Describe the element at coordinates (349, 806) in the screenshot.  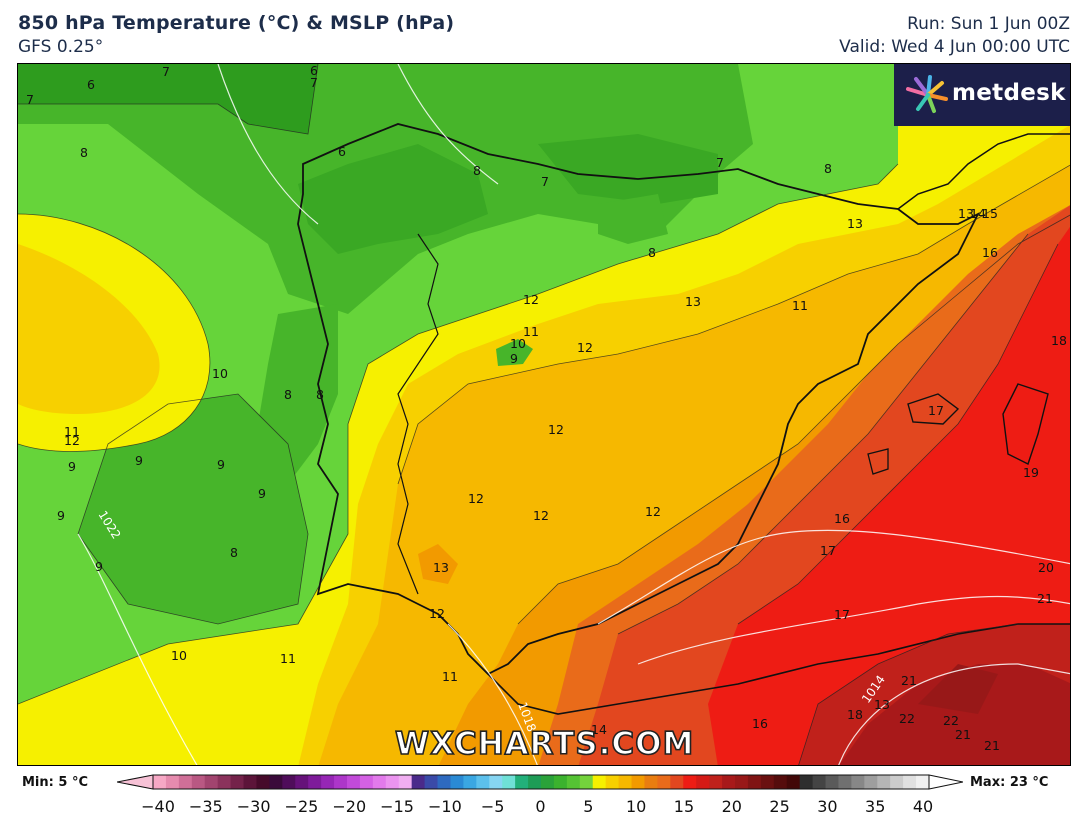
I see `scale-tick-label: −20` at that location.